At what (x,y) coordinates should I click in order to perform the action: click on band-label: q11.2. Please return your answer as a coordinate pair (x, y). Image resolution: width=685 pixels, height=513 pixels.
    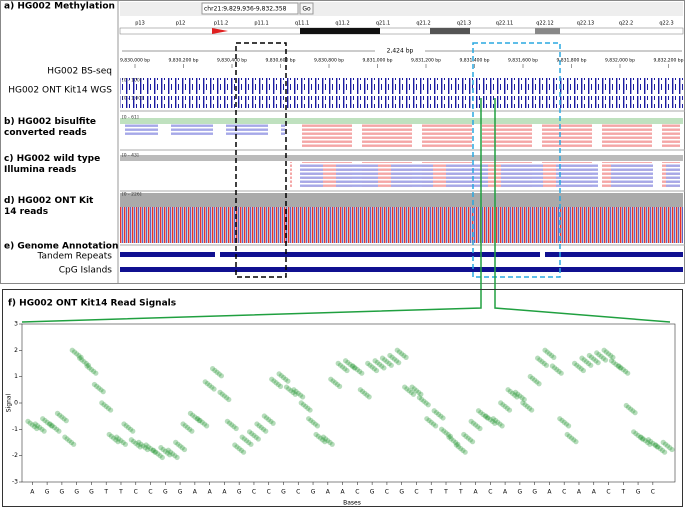
    Looking at the image, I should click on (342, 24).